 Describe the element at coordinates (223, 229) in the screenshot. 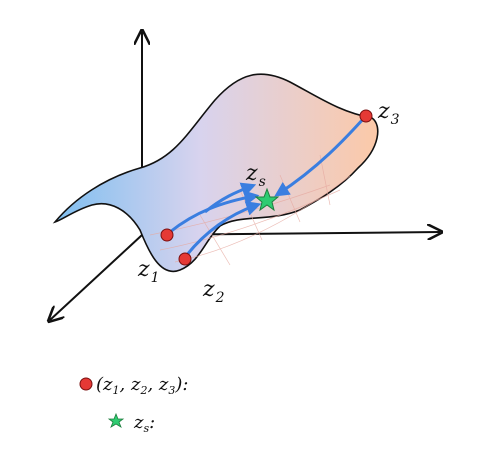

I see `path-z2-to-zs` at that location.